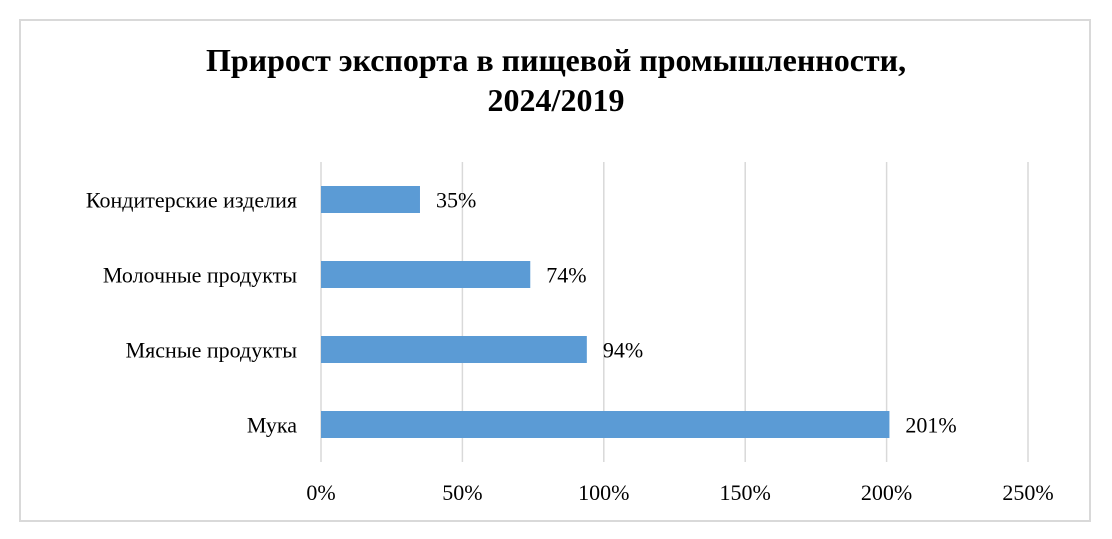 The width and height of the screenshot is (1112, 539). I want to click on x-tick-label: 150%, so click(745, 492).